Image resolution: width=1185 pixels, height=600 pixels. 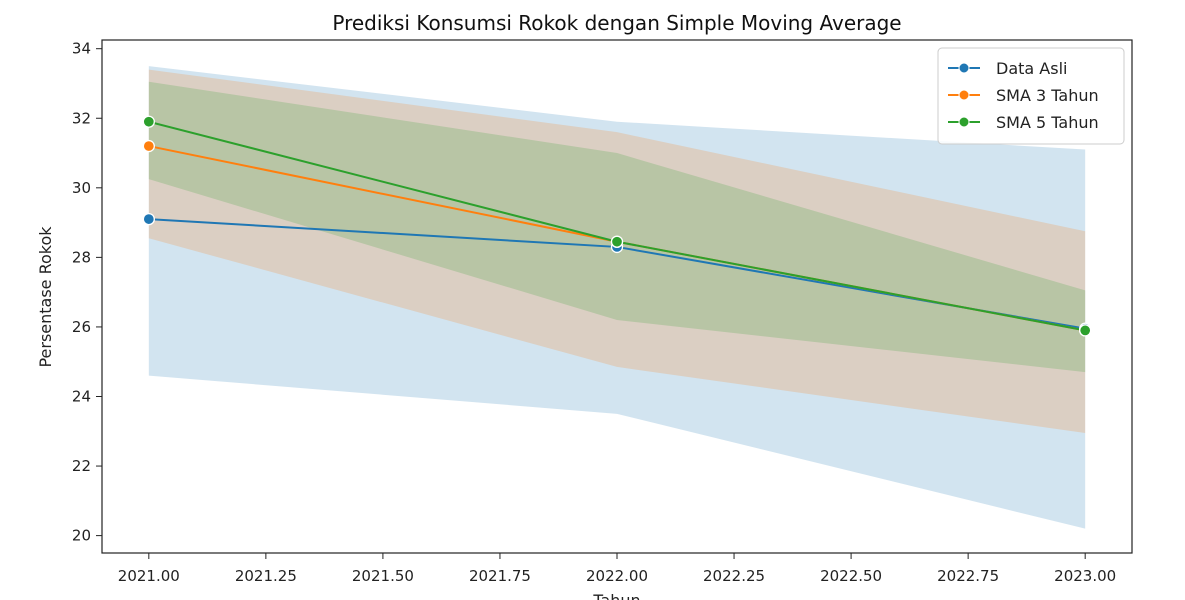 What do you see at coordinates (81, 327) in the screenshot?
I see `y-tick-label: 26` at bounding box center [81, 327].